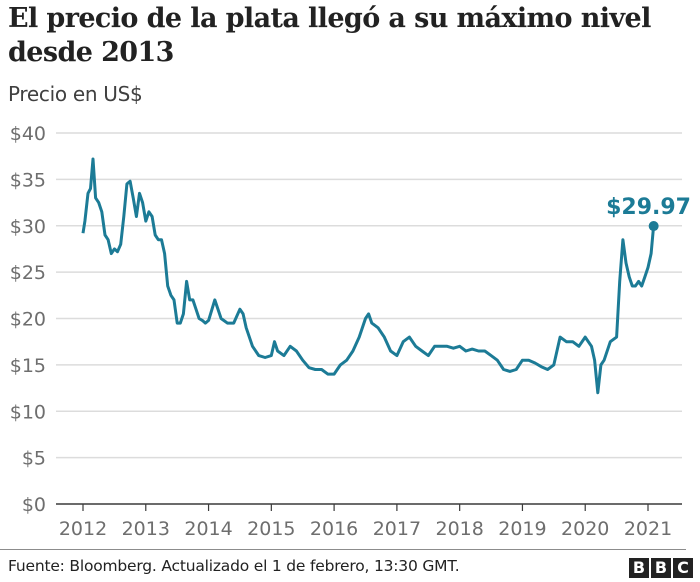 The width and height of the screenshot is (700, 582). Describe the element at coordinates (683, 568) in the screenshot. I see `logo-letter: C` at that location.